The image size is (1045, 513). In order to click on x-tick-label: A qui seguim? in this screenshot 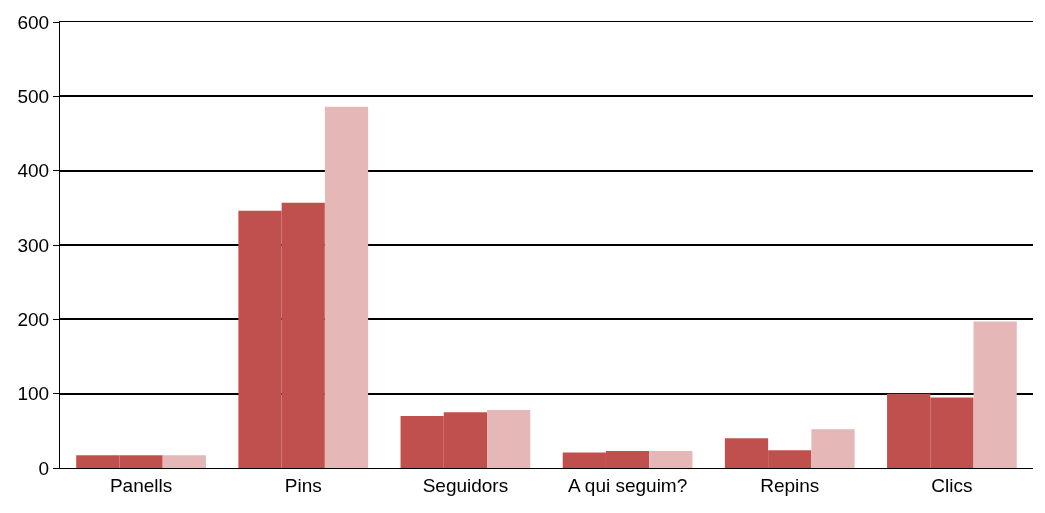, I will do `click(627, 485)`.